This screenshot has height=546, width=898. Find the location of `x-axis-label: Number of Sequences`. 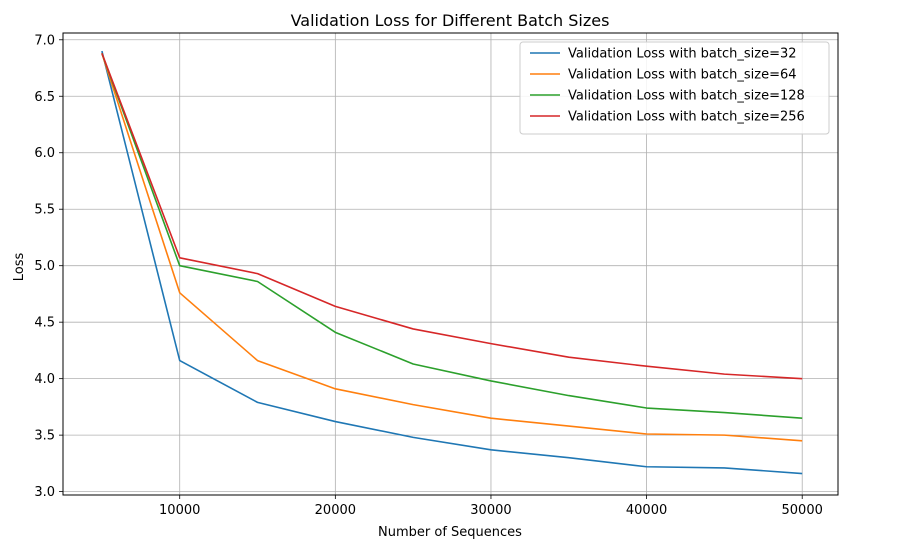

x-axis-label: Number of Sequences is located at coordinates (450, 532).